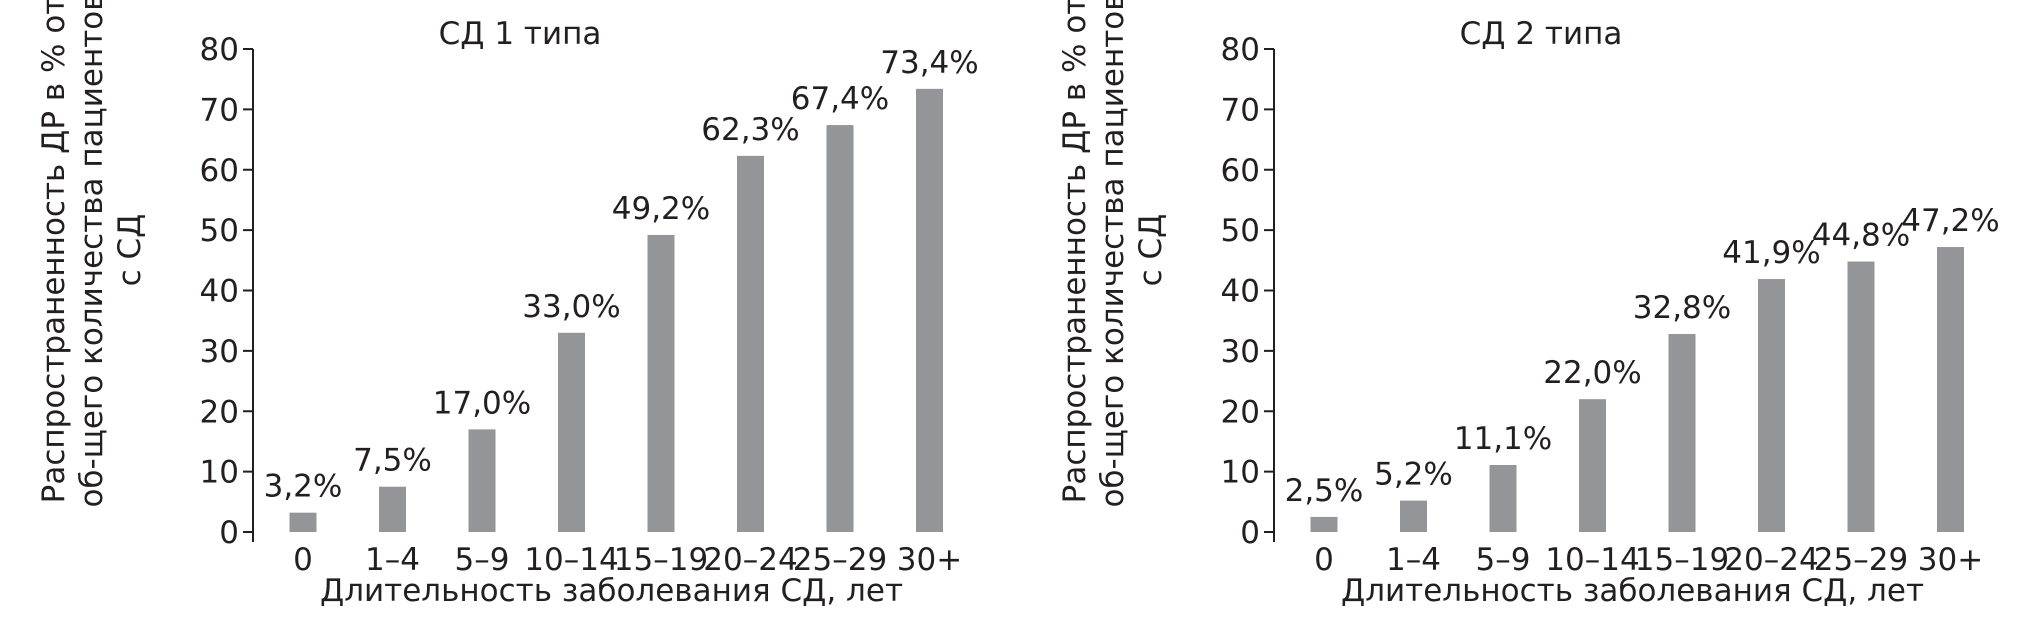 The image size is (2042, 618). Describe the element at coordinates (1503, 439) in the screenshot. I see `data-label: 11,1%` at that location.